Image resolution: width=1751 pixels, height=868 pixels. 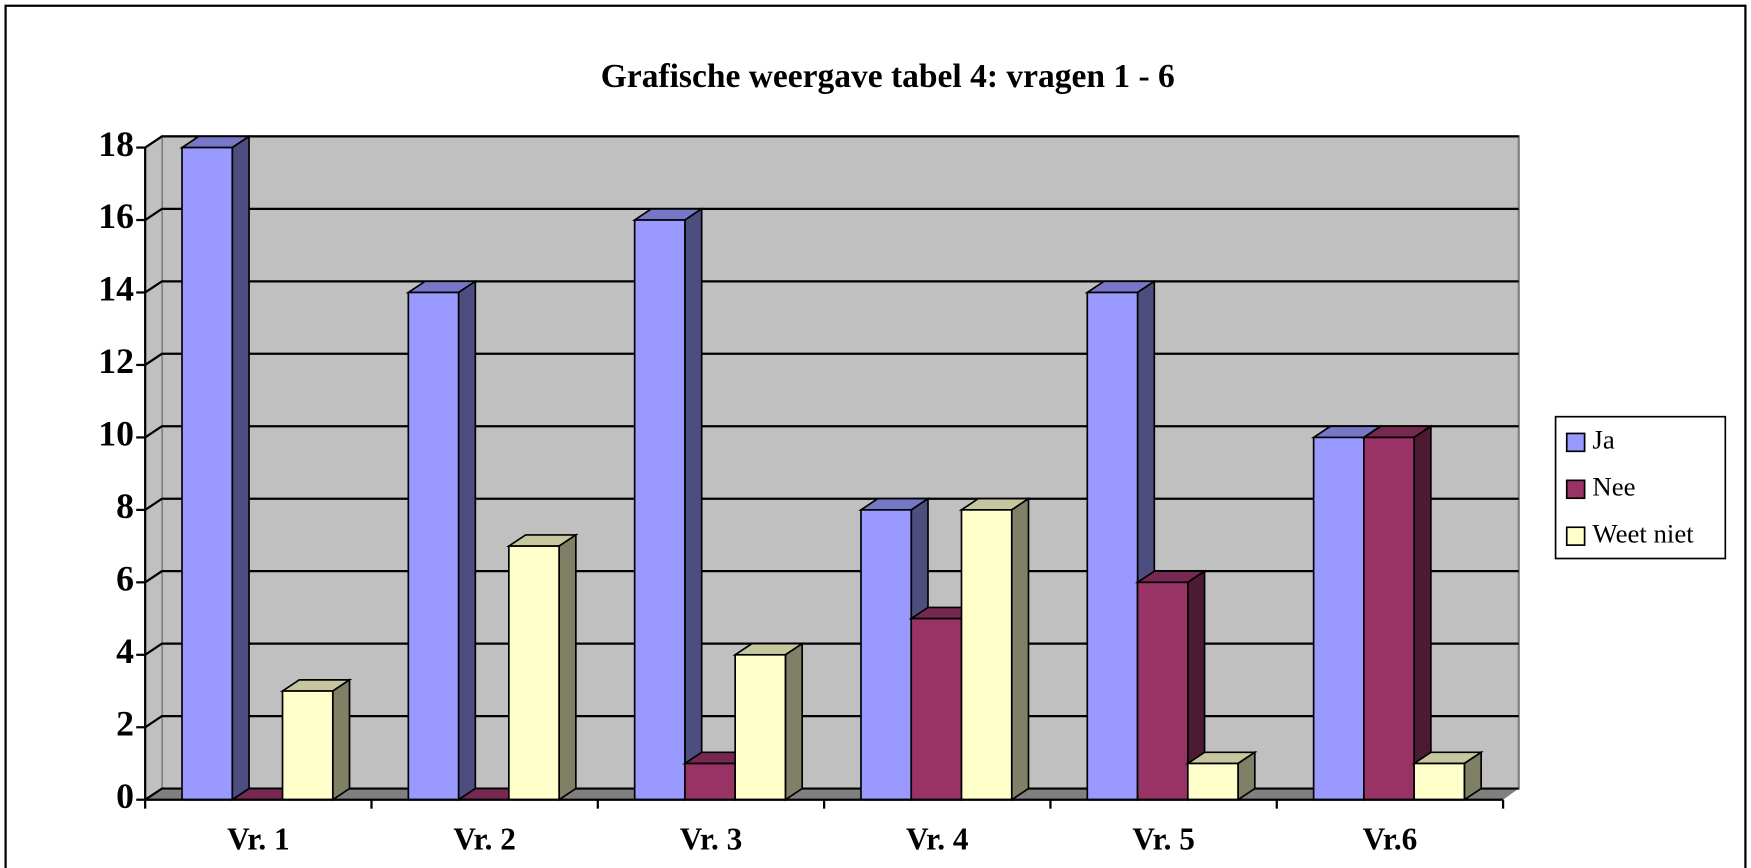 I want to click on side-wall, so click(x=153, y=468).